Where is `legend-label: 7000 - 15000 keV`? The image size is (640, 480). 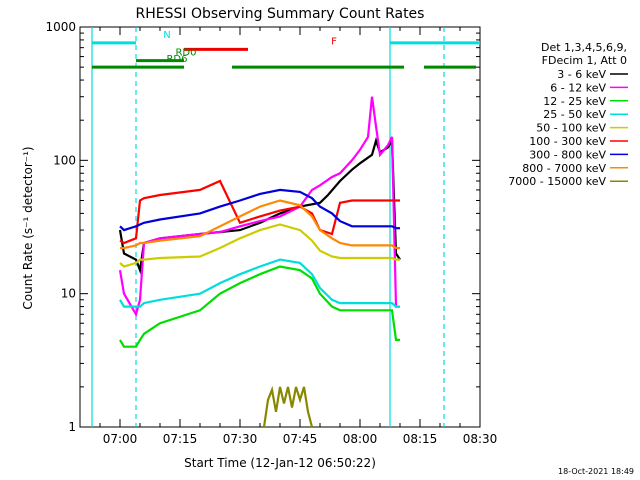 legend-label: 7000 - 15000 keV is located at coordinates (557, 181).